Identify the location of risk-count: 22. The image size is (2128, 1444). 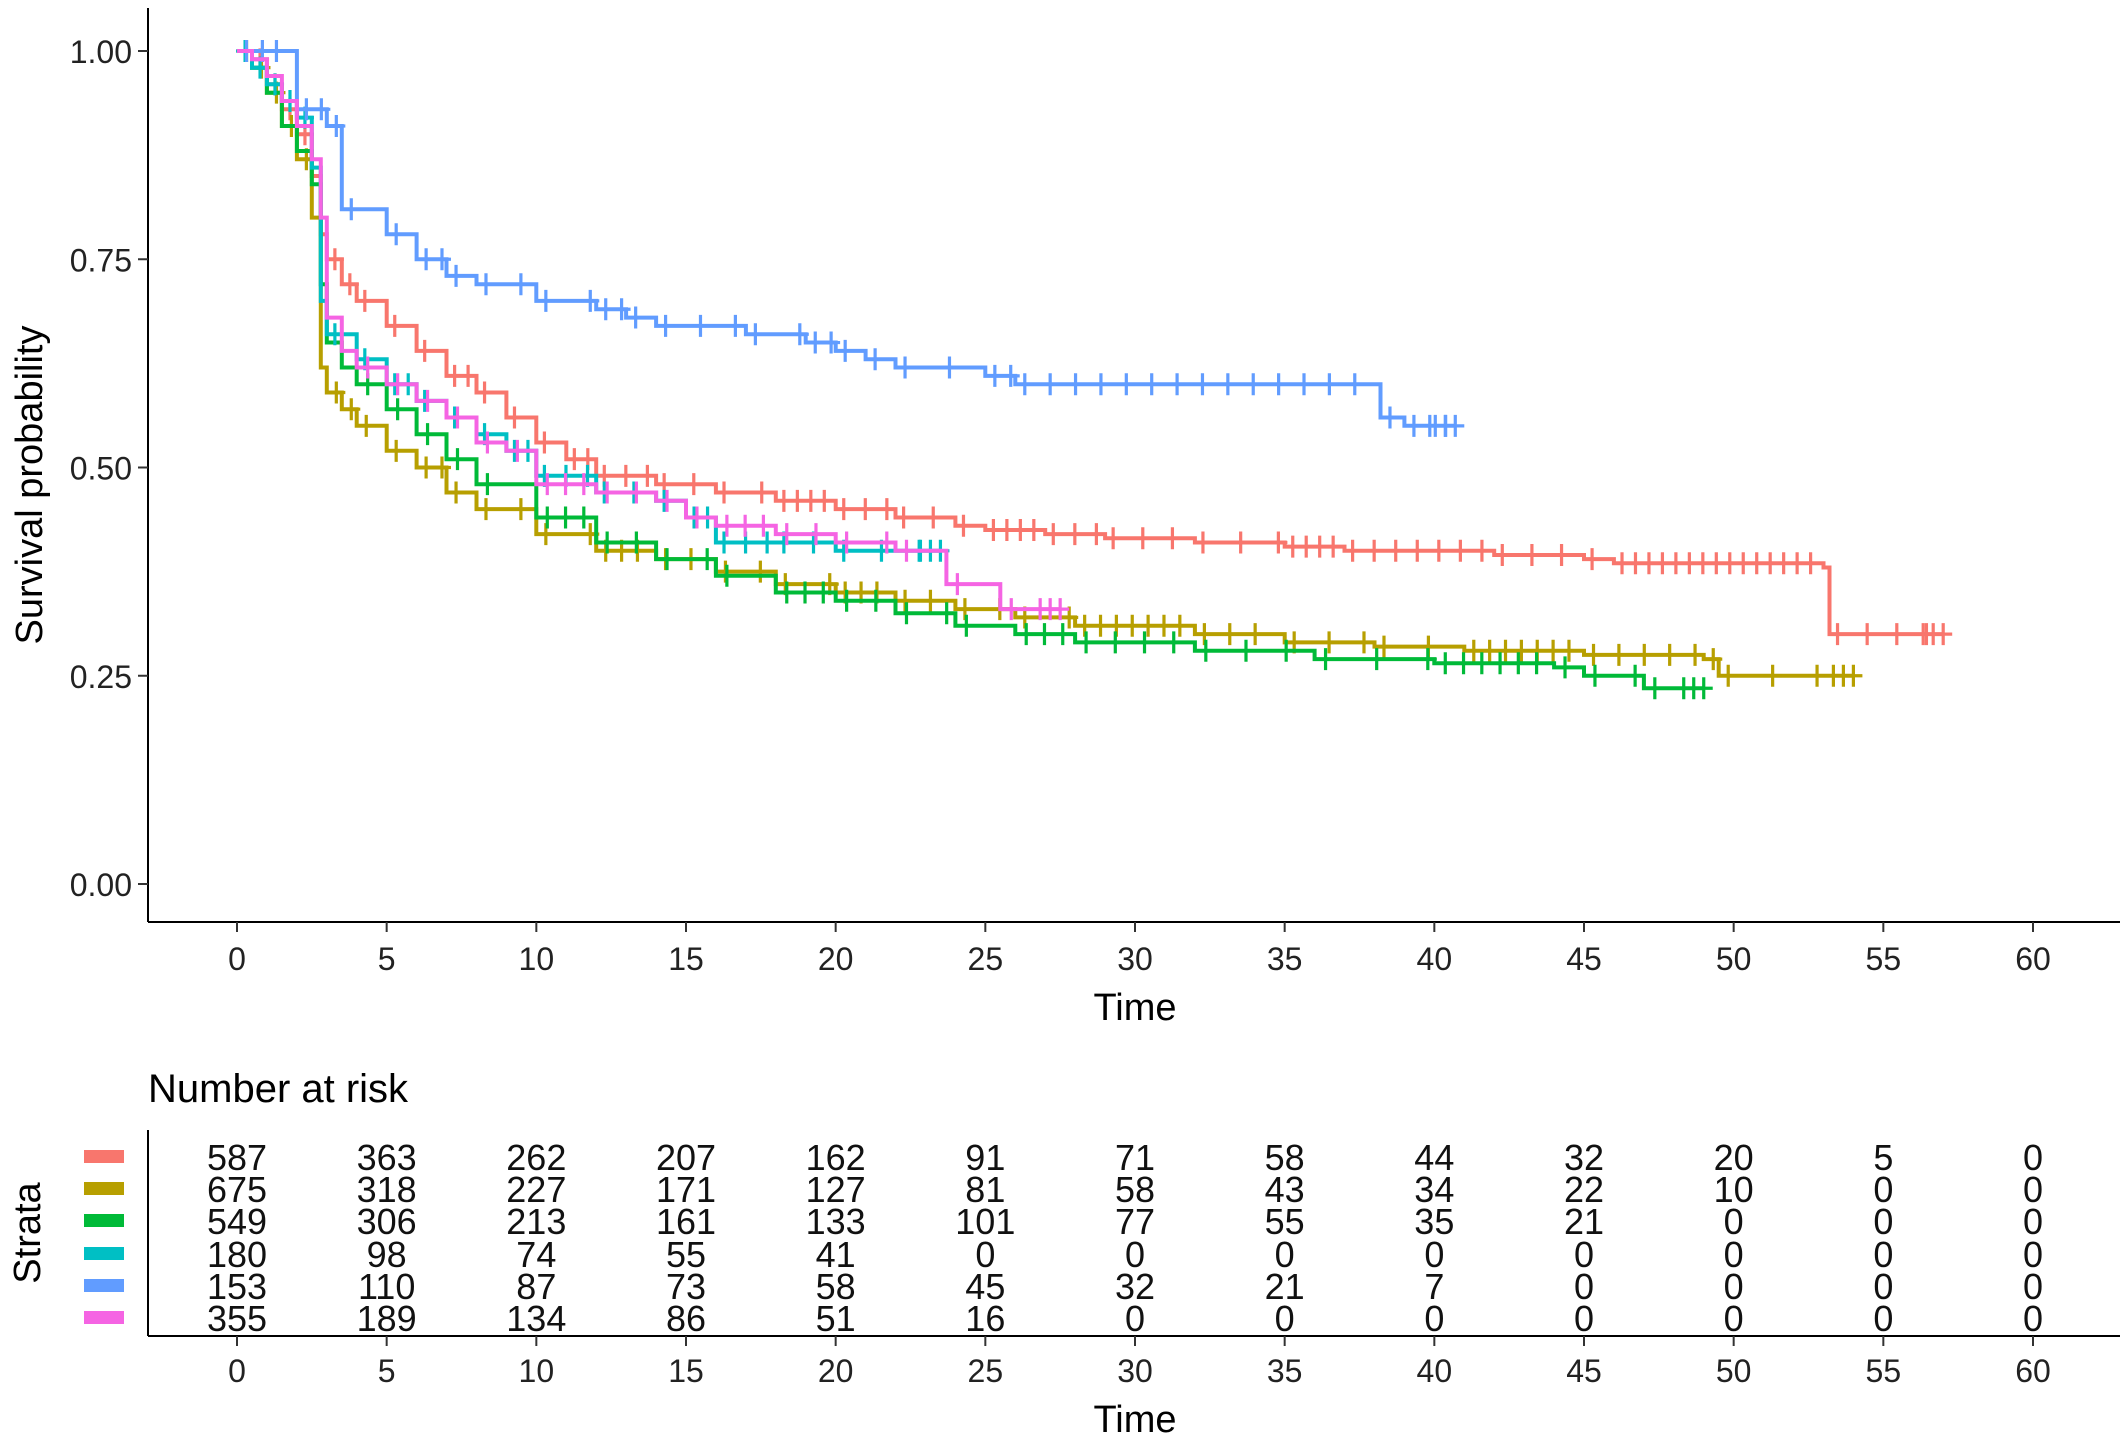
(1584, 1189).